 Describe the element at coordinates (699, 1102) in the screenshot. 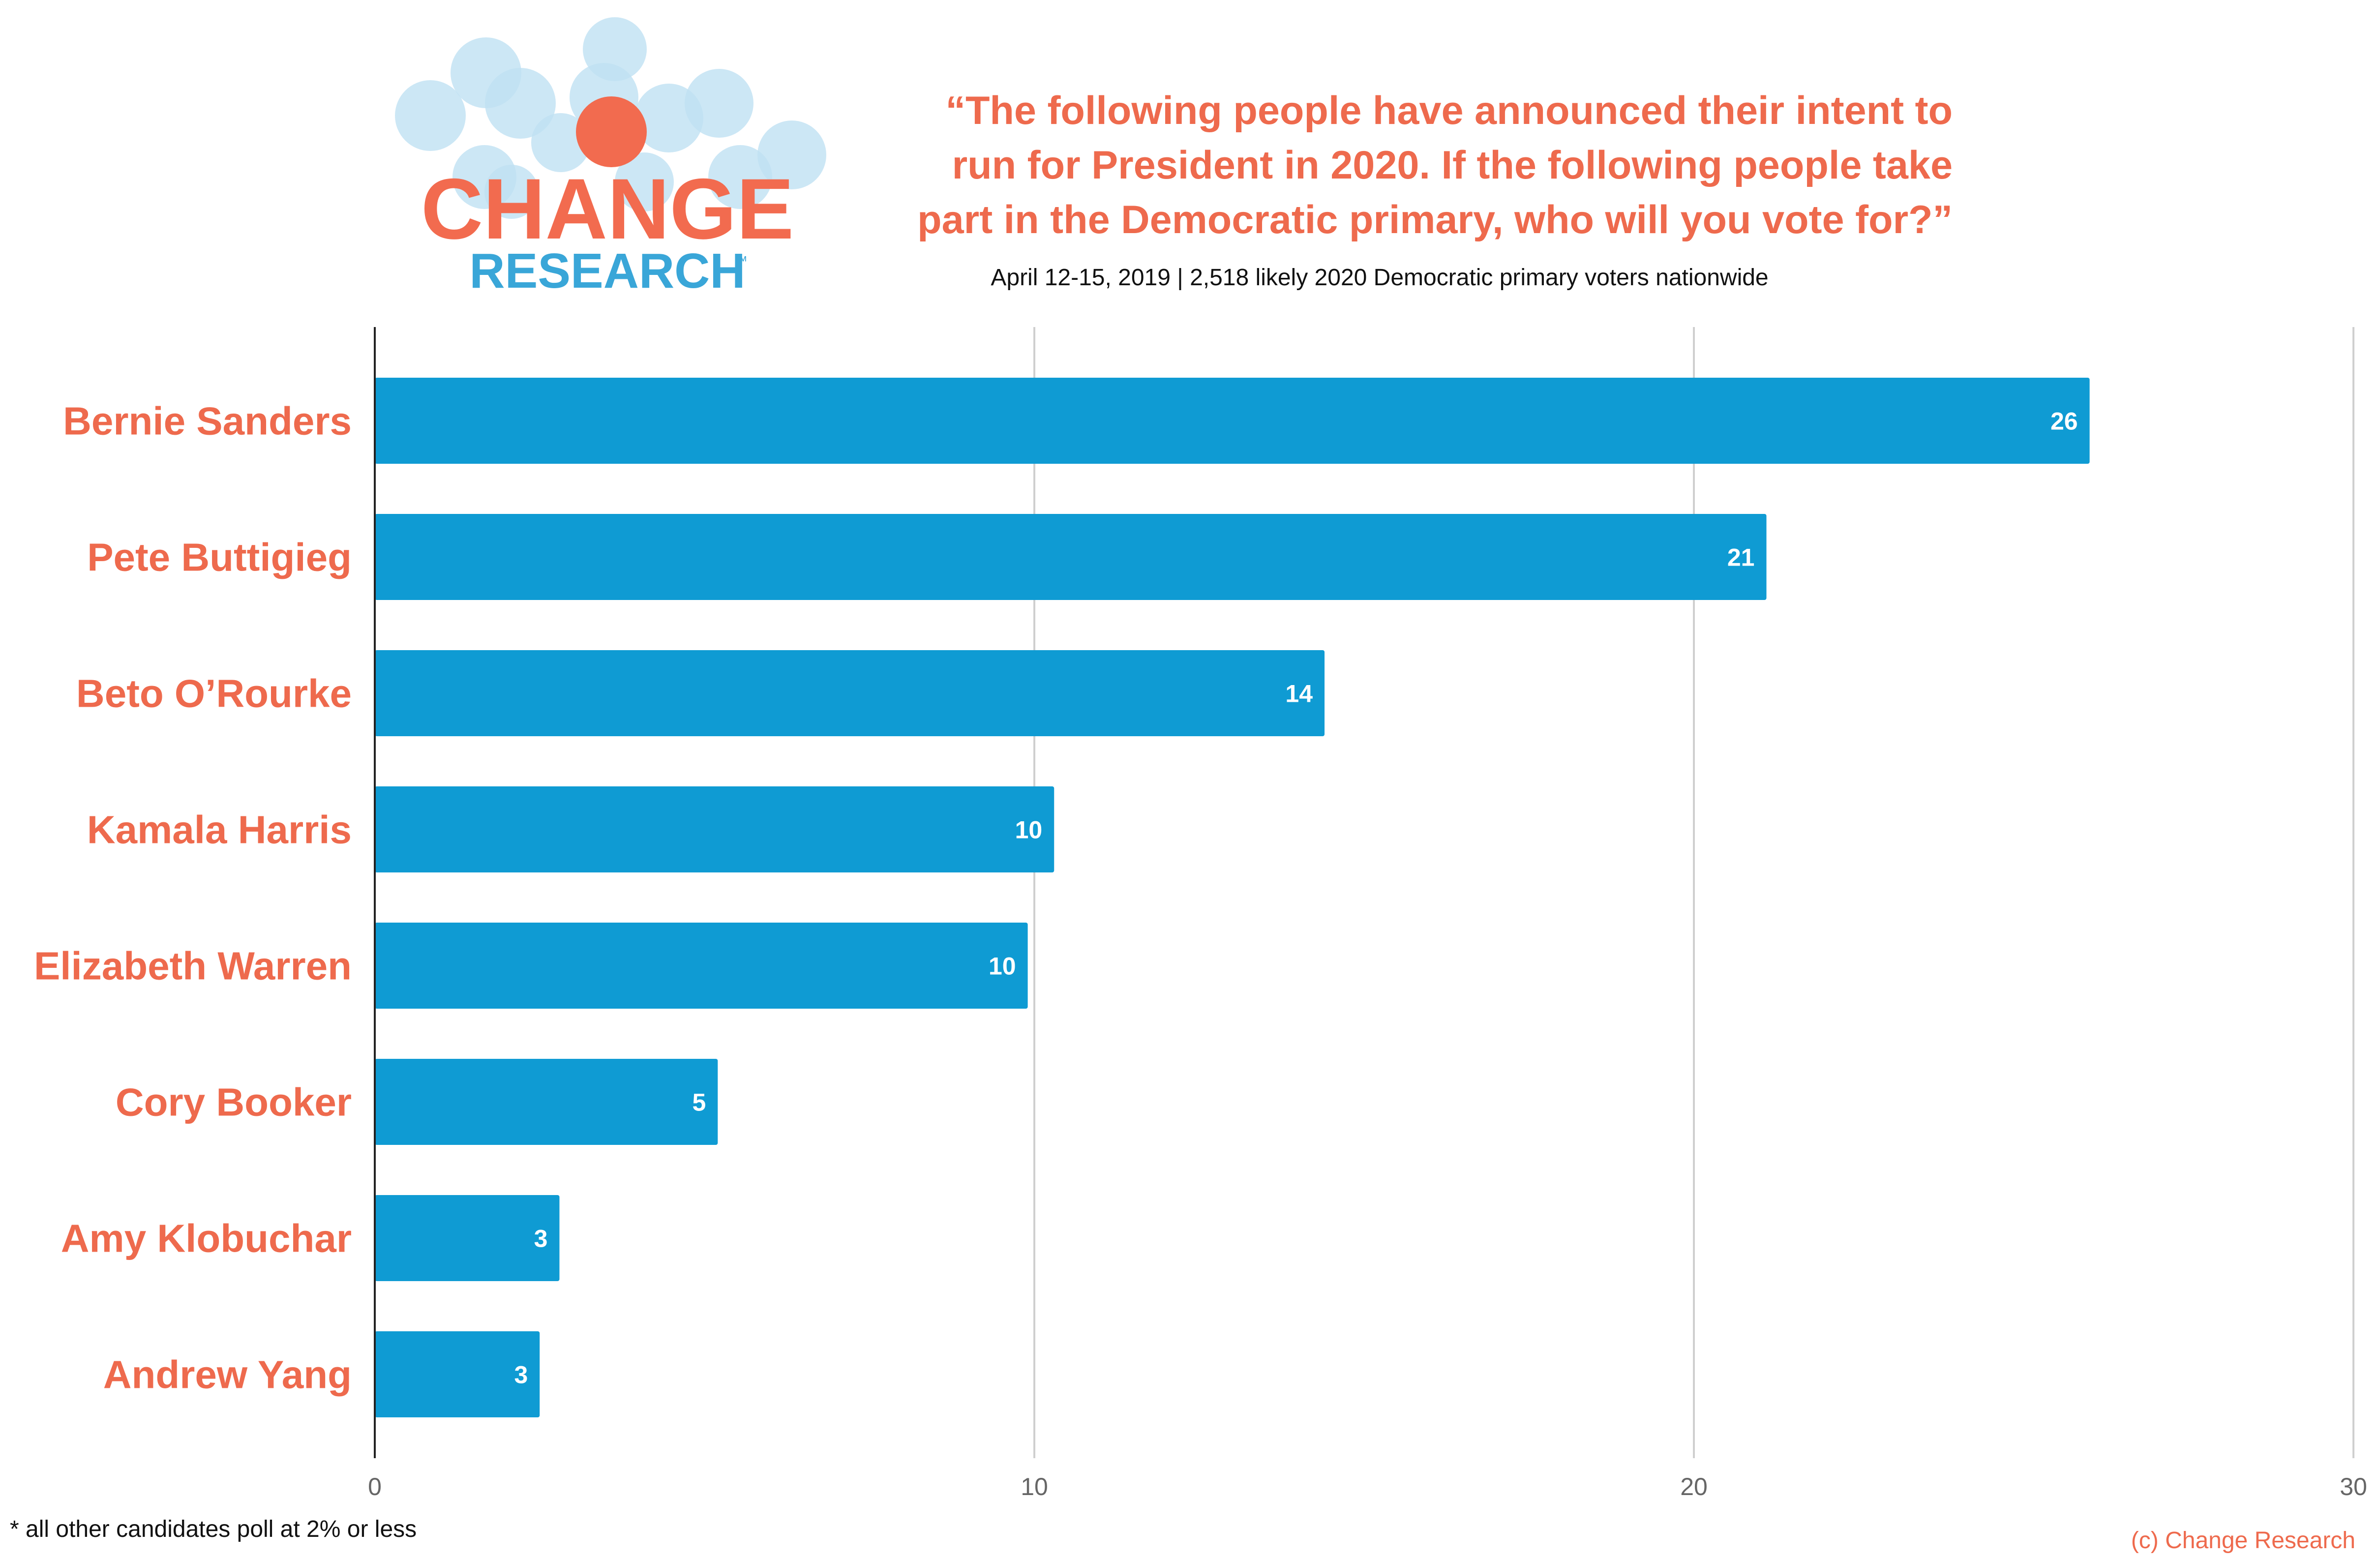

I see `bar-value-label: 5` at that location.